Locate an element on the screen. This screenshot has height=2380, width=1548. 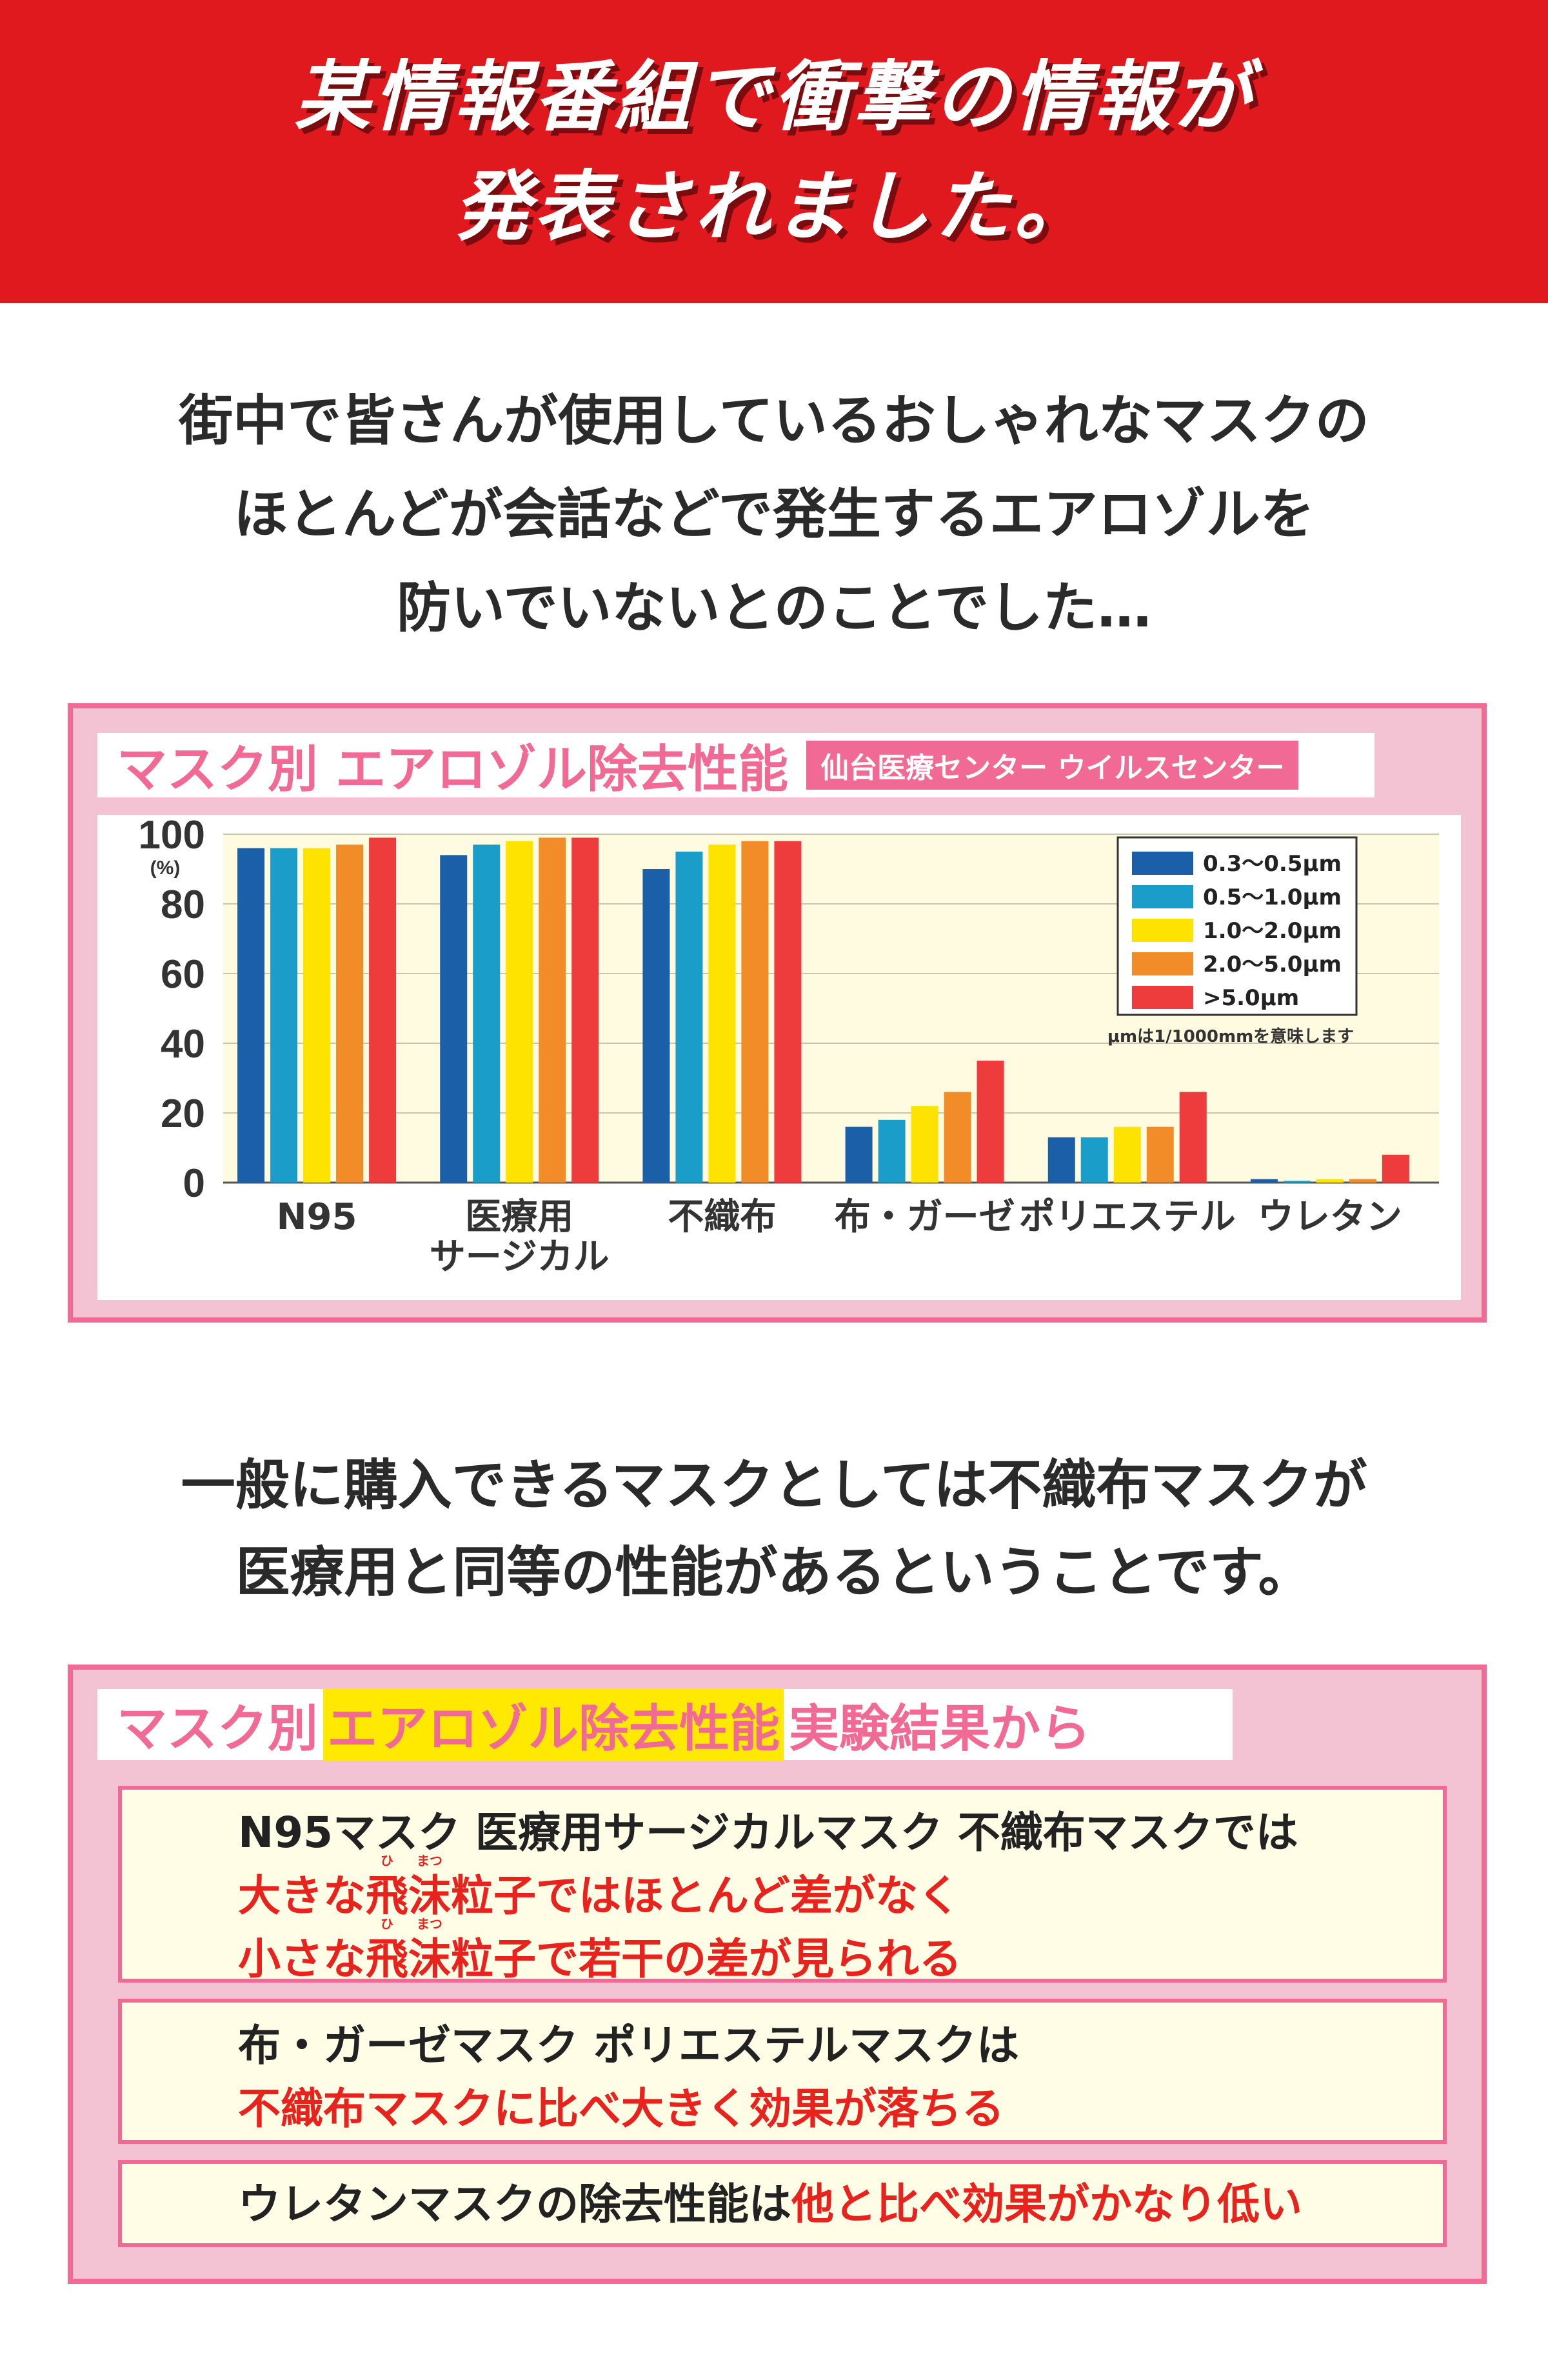
x-category-label-3: 布・ガーゼ is located at coordinates (925, 1217).